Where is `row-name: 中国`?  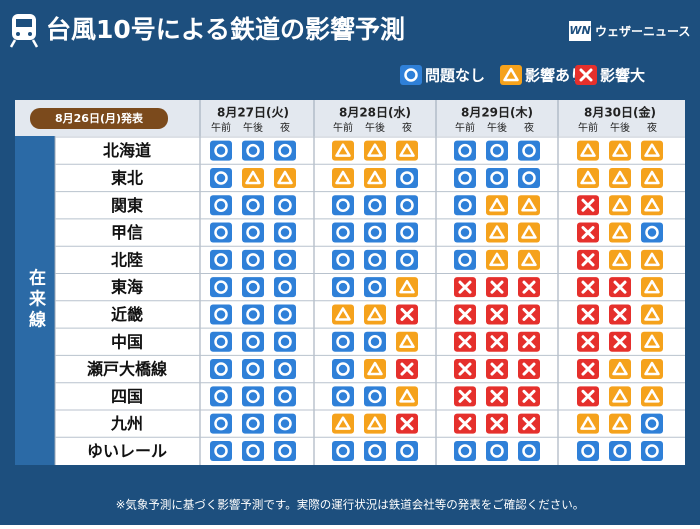
row-name: 中国 is located at coordinates (127, 341).